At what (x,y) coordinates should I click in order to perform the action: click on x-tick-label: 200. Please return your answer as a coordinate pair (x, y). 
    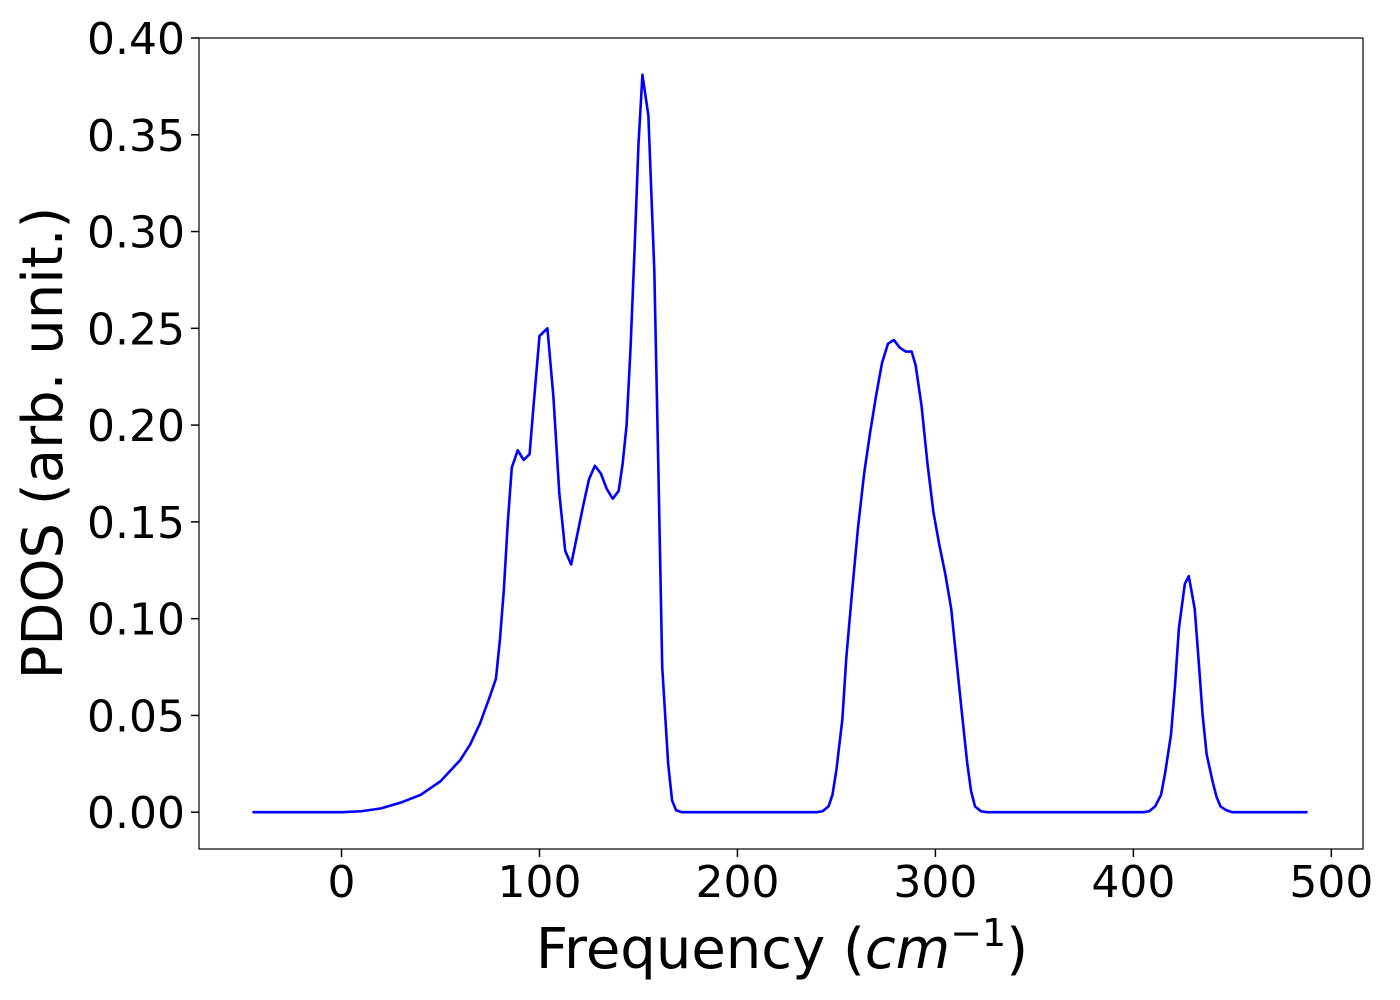
    Looking at the image, I should click on (737, 882).